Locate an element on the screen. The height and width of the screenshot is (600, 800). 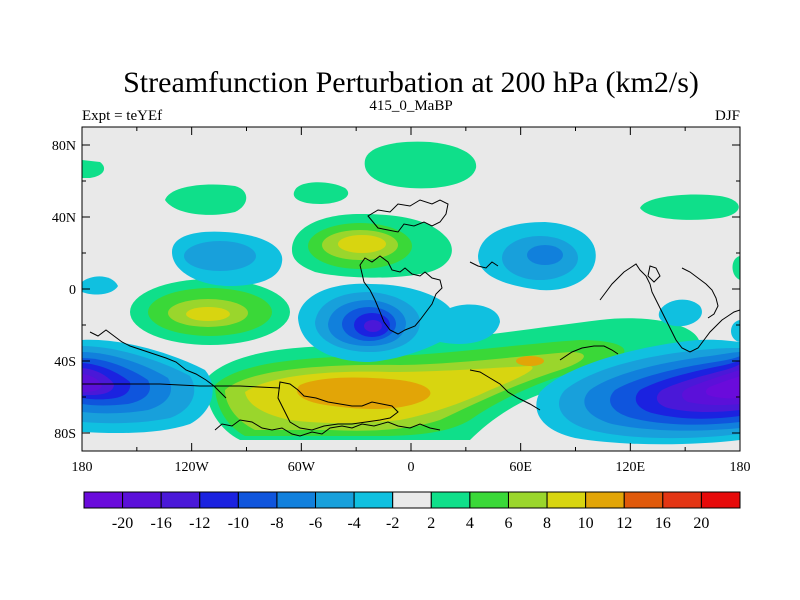
west-edge-high-patch is located at coordinates (93, 169).